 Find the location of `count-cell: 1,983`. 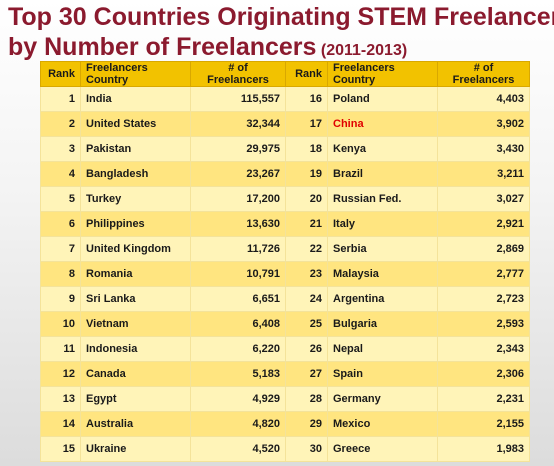

count-cell: 1,983 is located at coordinates (483, 449).